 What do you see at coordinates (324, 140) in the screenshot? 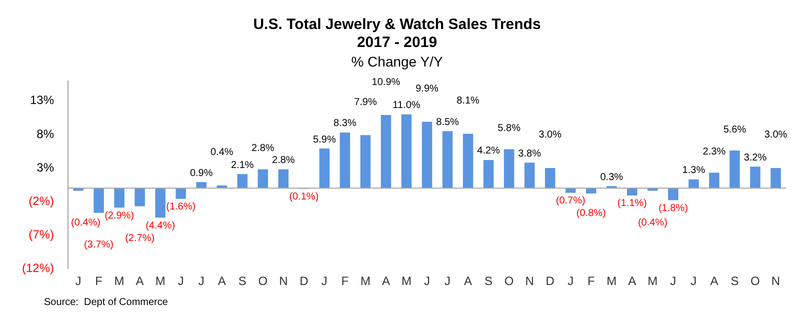
I see `data-label: 5.9%` at bounding box center [324, 140].